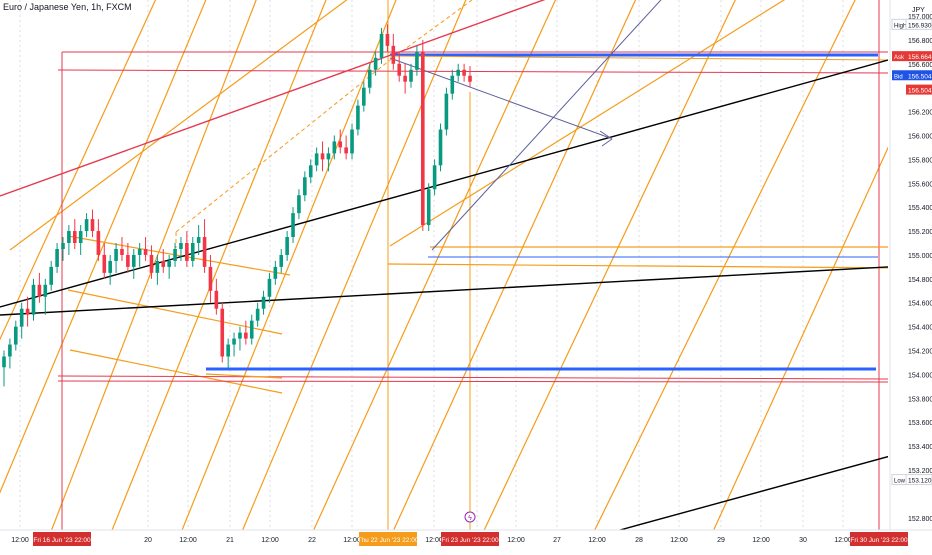 The height and width of the screenshot is (555, 932). Describe the element at coordinates (920, 136) in the screenshot. I see `price-tick-label: 156.000` at that location.